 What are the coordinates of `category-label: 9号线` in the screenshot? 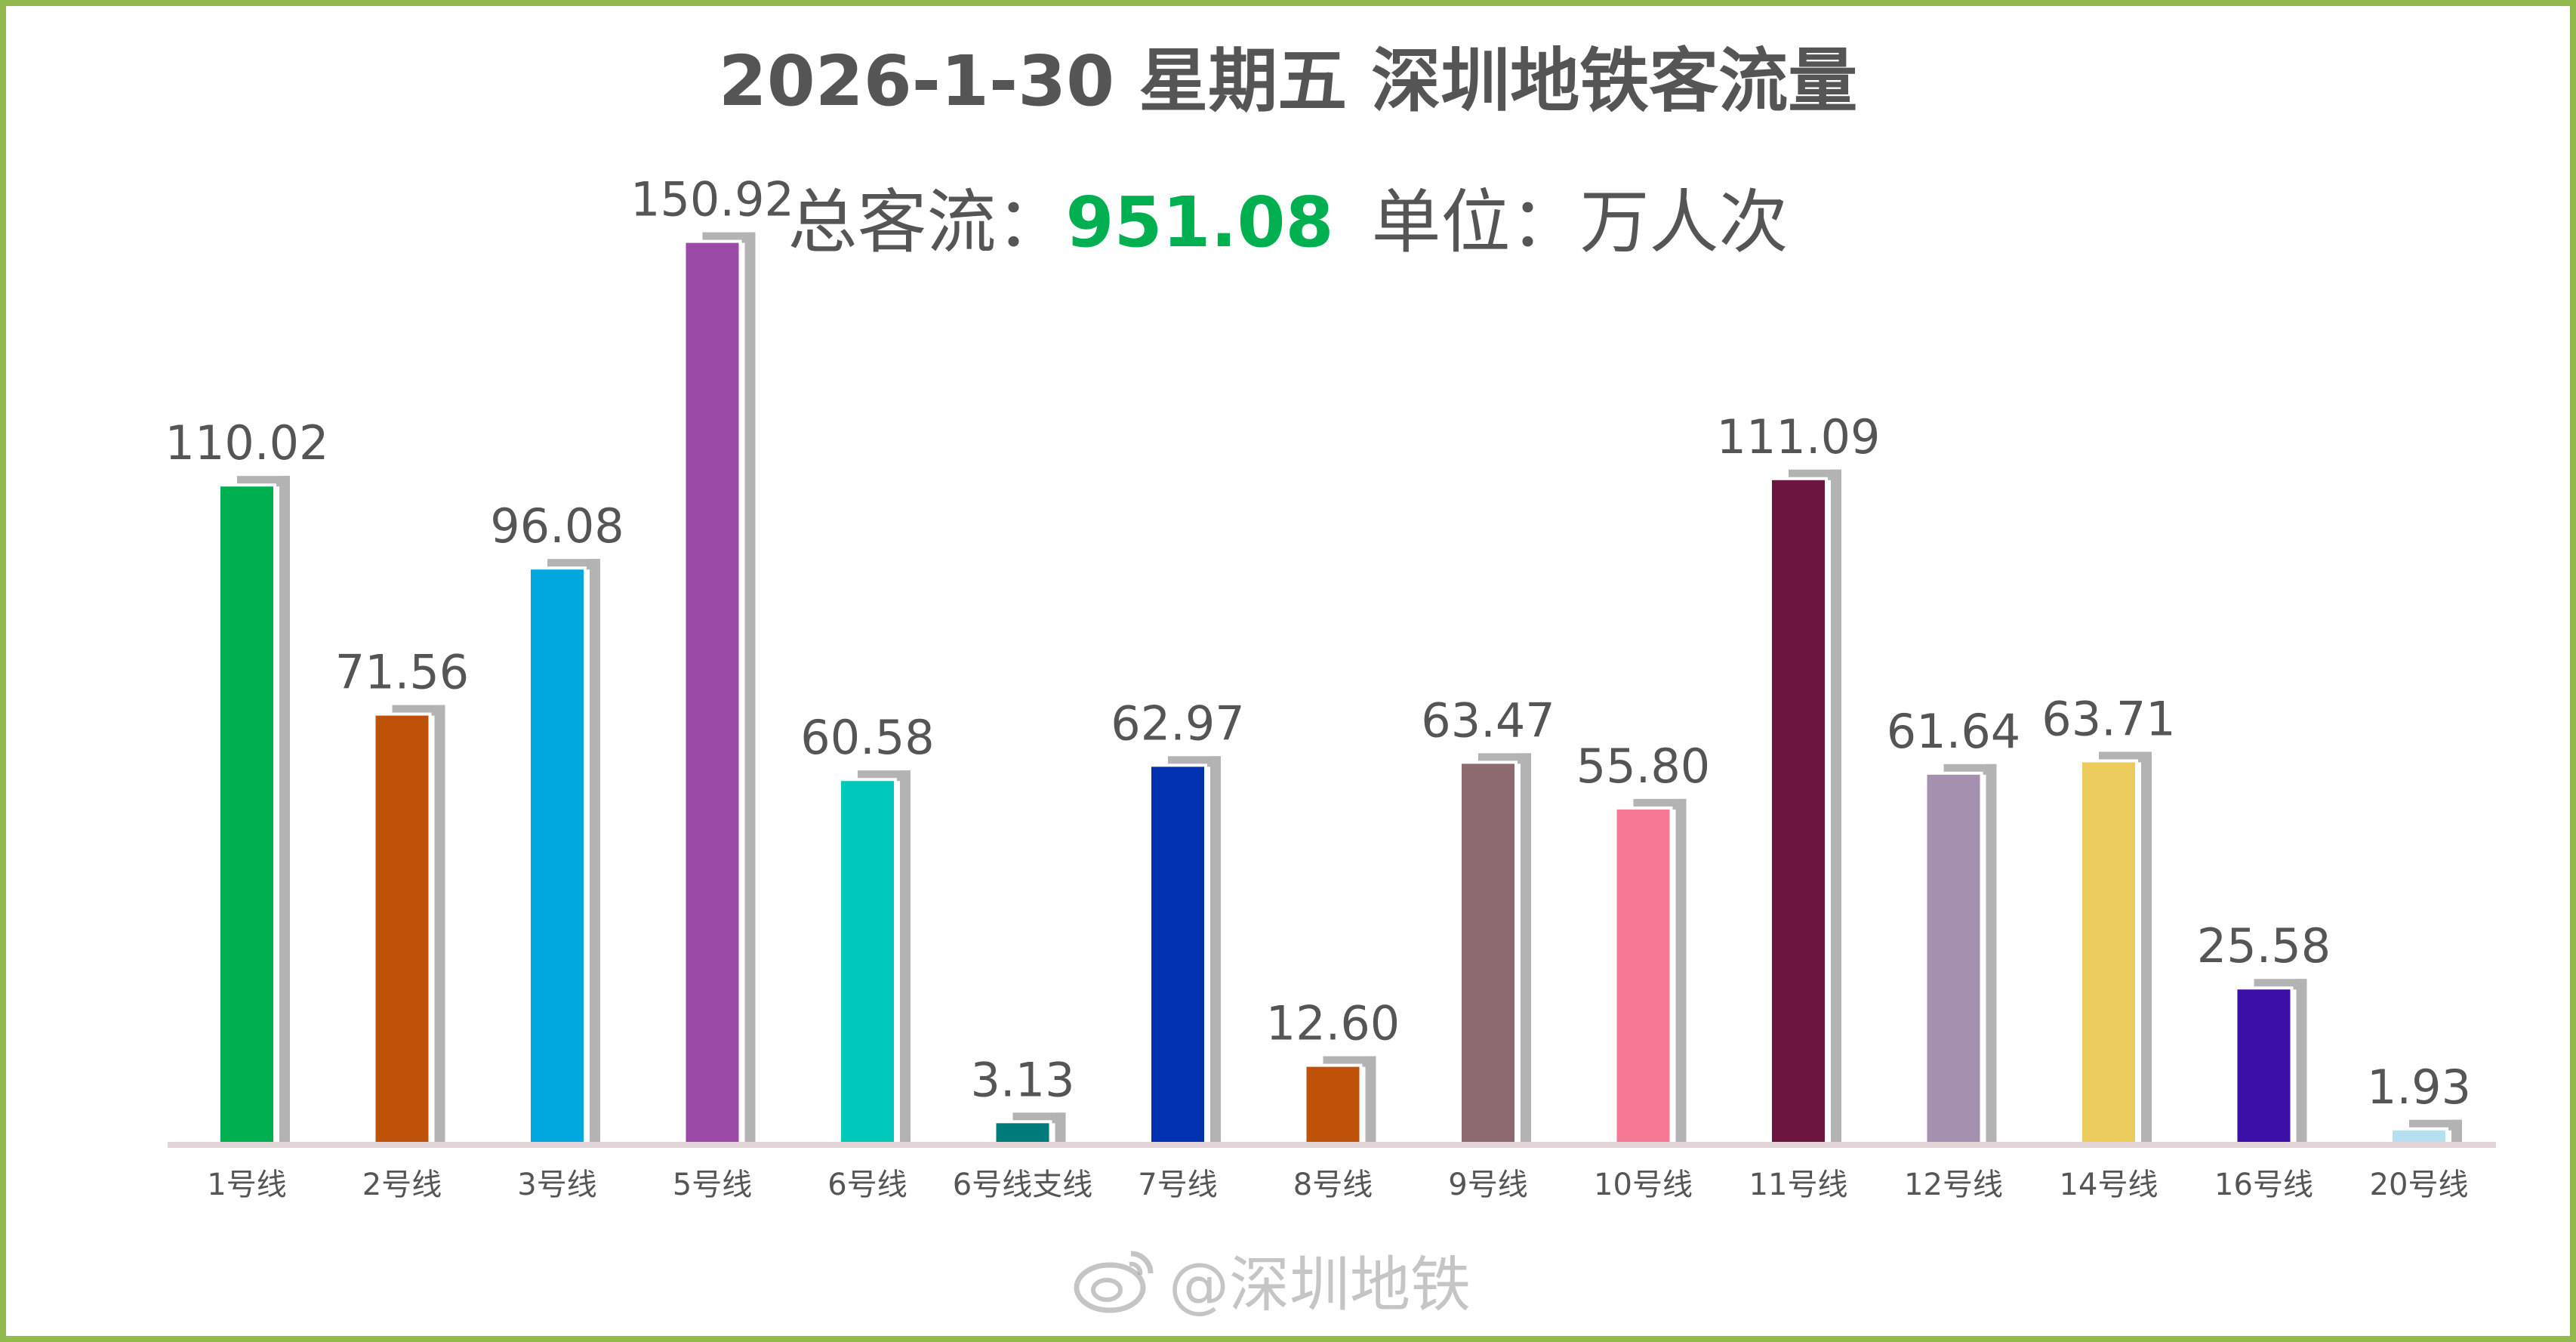 It's located at (1487, 1185).